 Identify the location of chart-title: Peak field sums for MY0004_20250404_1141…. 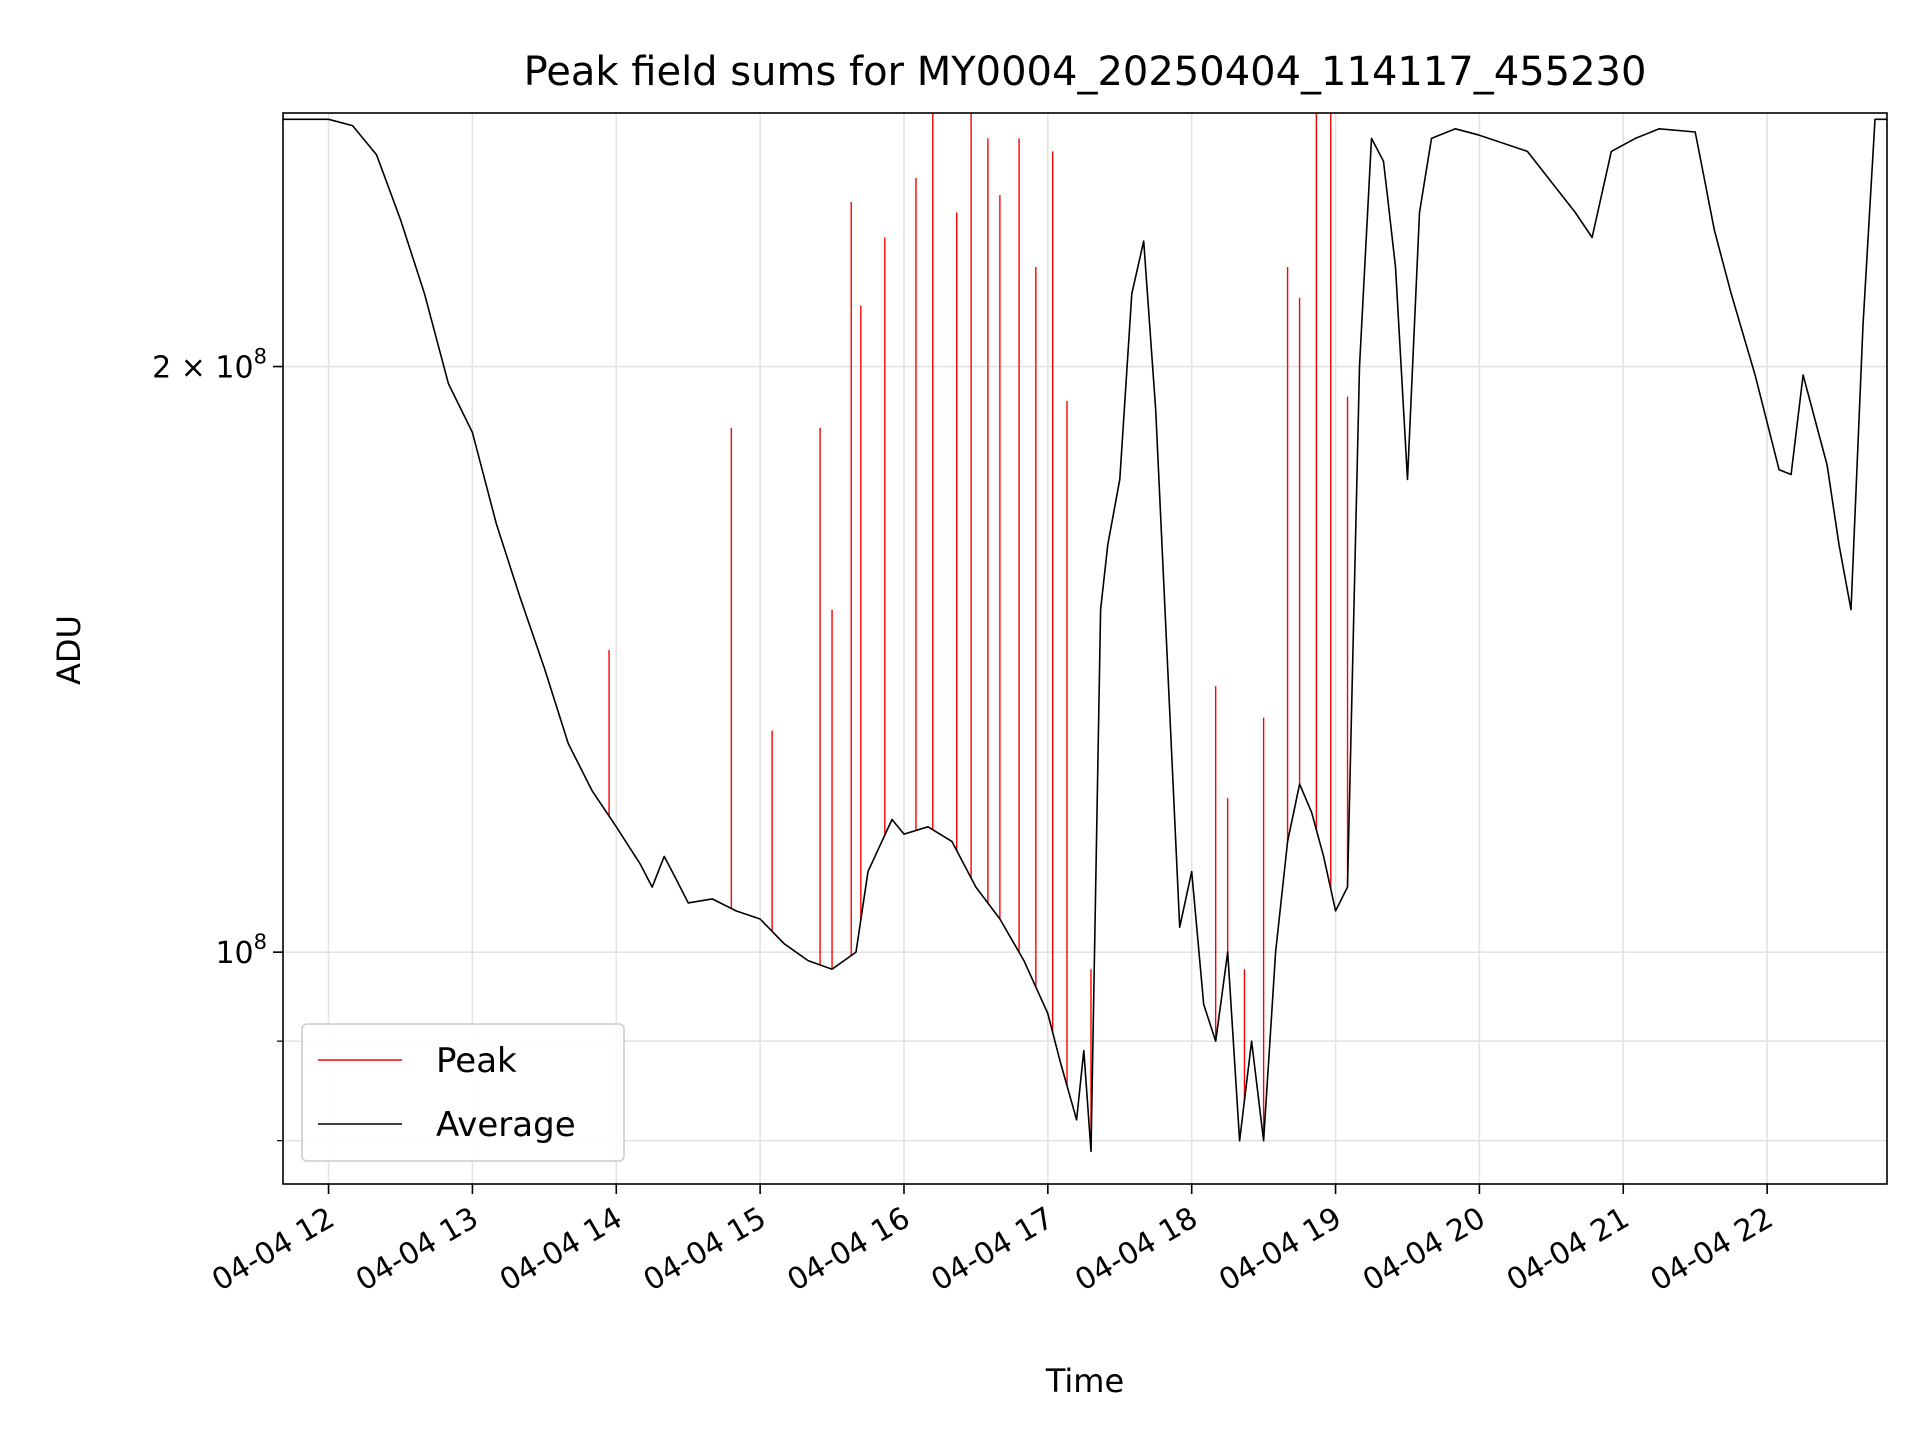
(1085, 72).